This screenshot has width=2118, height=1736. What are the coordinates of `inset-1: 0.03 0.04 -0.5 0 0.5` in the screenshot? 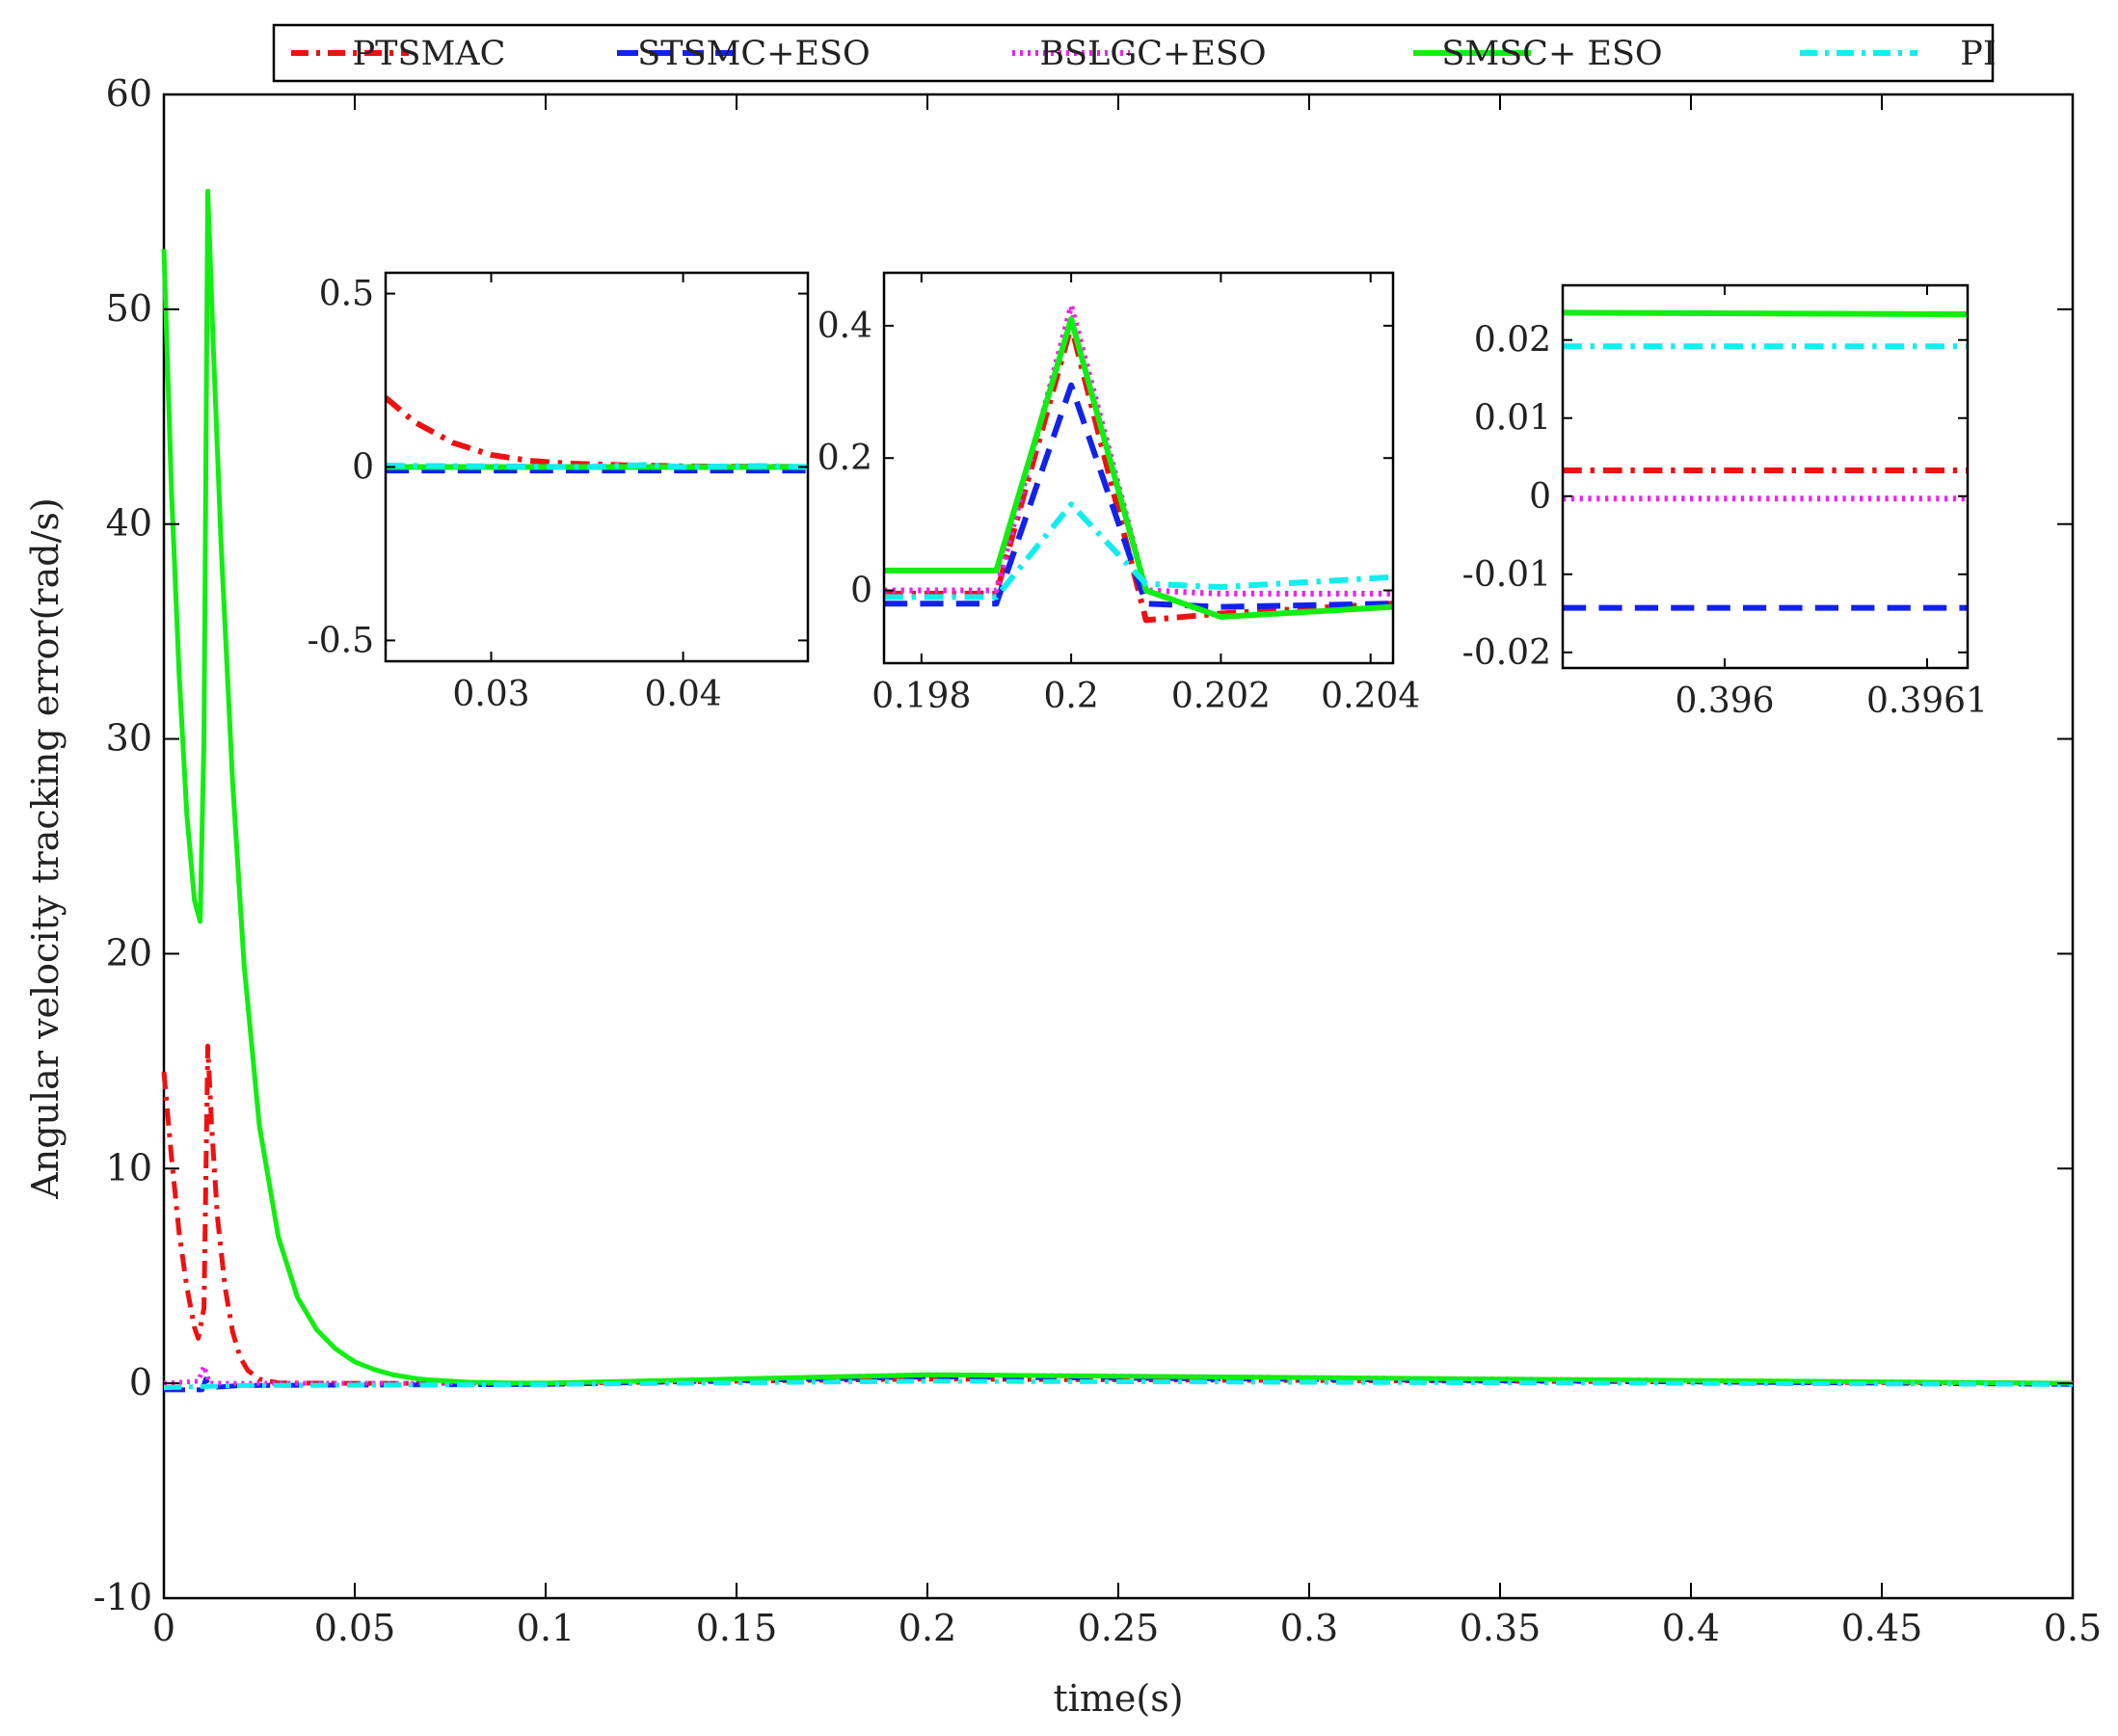 It's located at (559, 493).